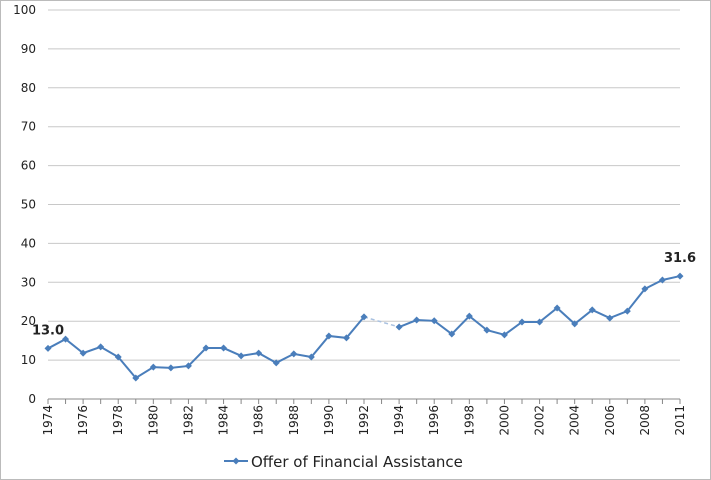 The image size is (711, 480). What do you see at coordinates (504, 420) in the screenshot?
I see `x-tick-label: 2000` at bounding box center [504, 420].